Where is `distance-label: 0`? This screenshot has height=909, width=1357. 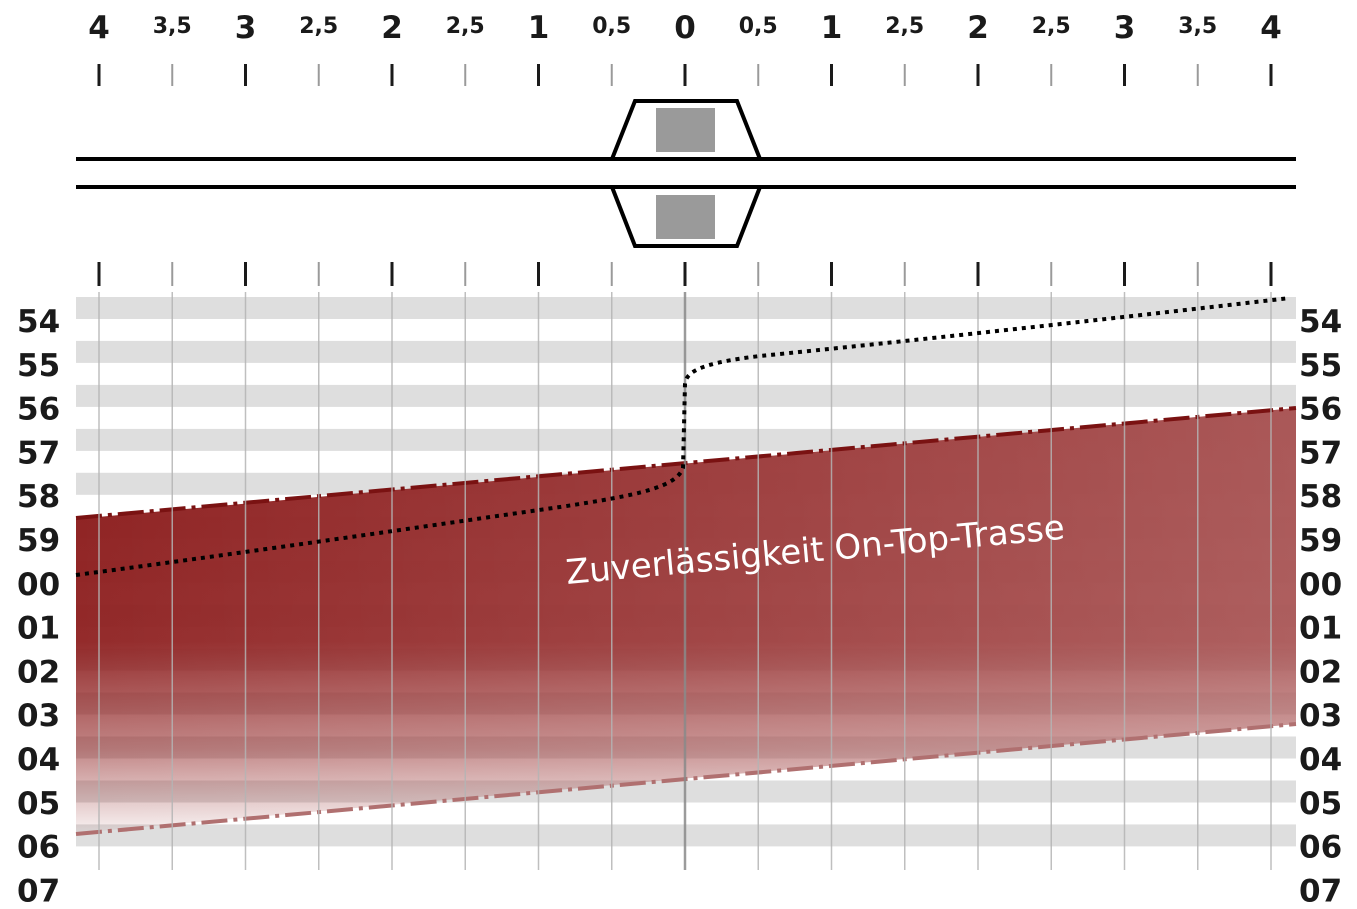
distance-label: 0 is located at coordinates (685, 28).